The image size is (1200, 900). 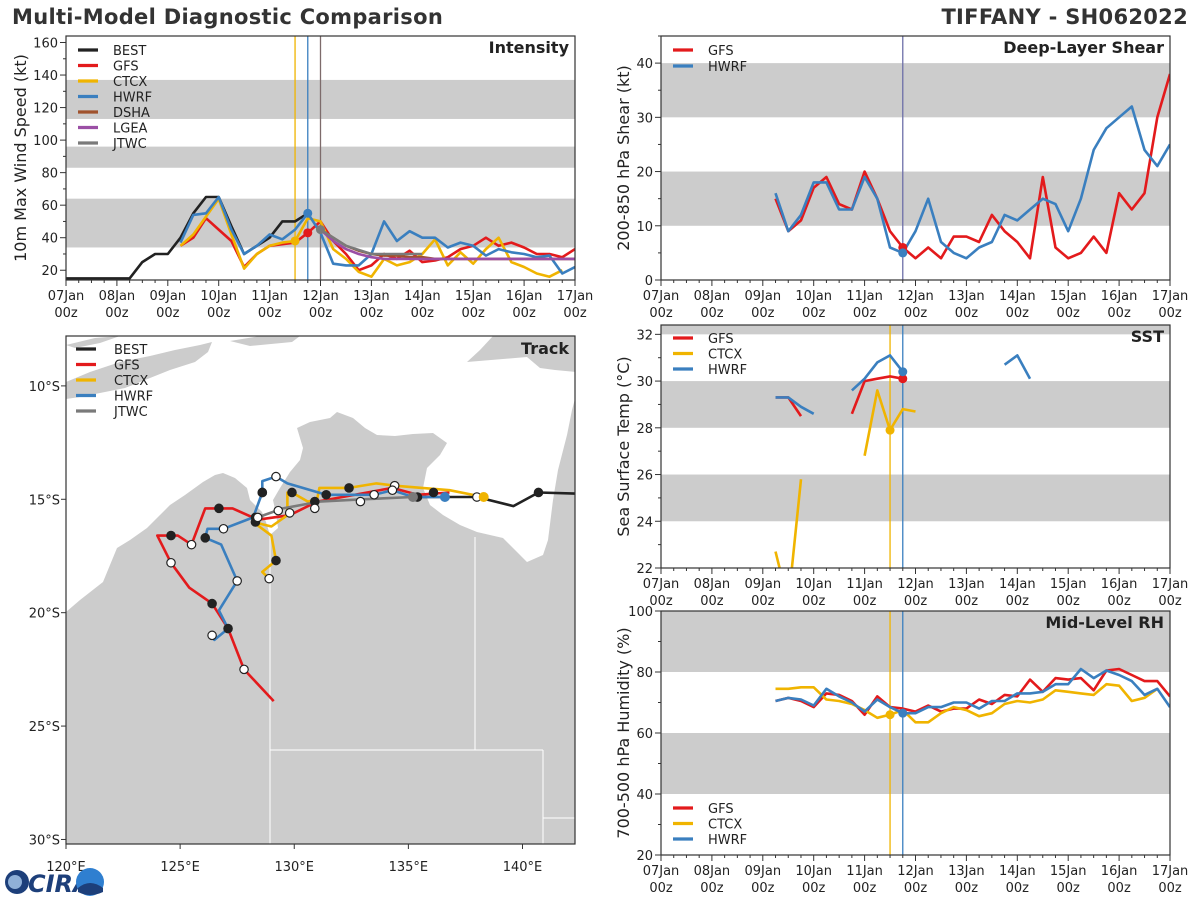 I want to click on y-tick-label: 28, so click(x=644, y=429).